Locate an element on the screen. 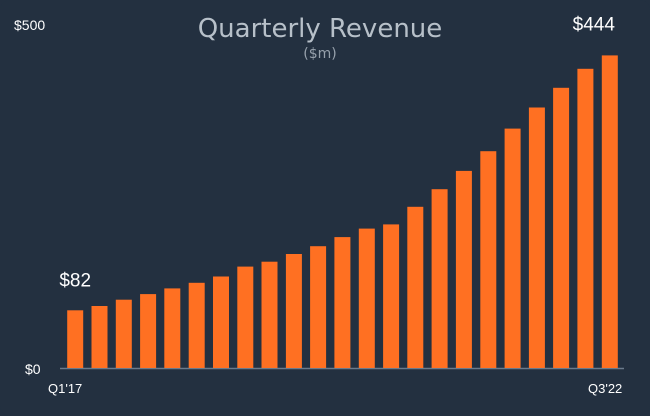  x-tick-label-last: Q3'22 is located at coordinates (605, 388).